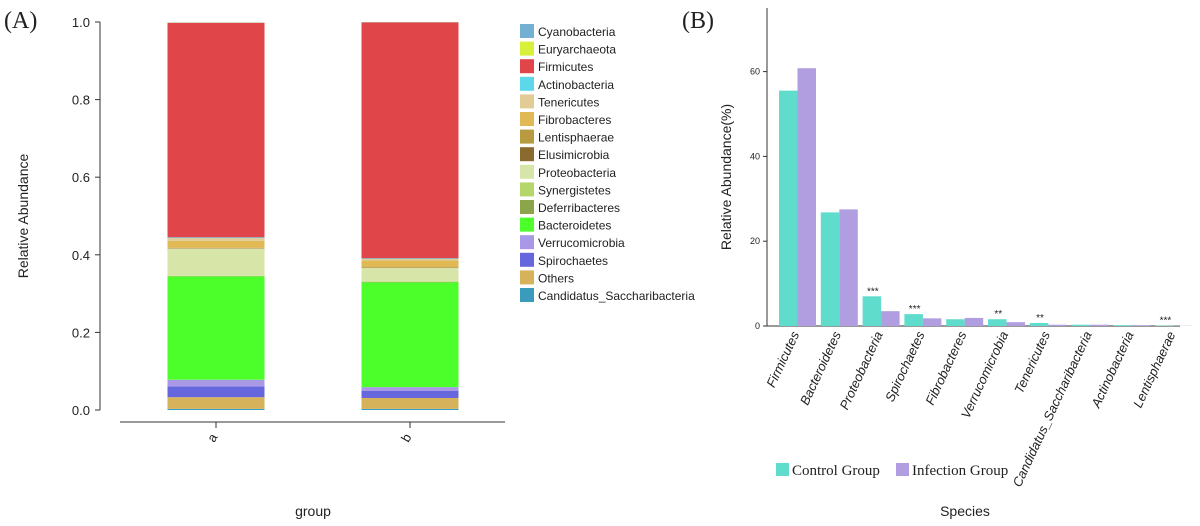  What do you see at coordinates (1112, 370) in the screenshot?
I see `x-tick-label: Actinobacteria` at bounding box center [1112, 370].